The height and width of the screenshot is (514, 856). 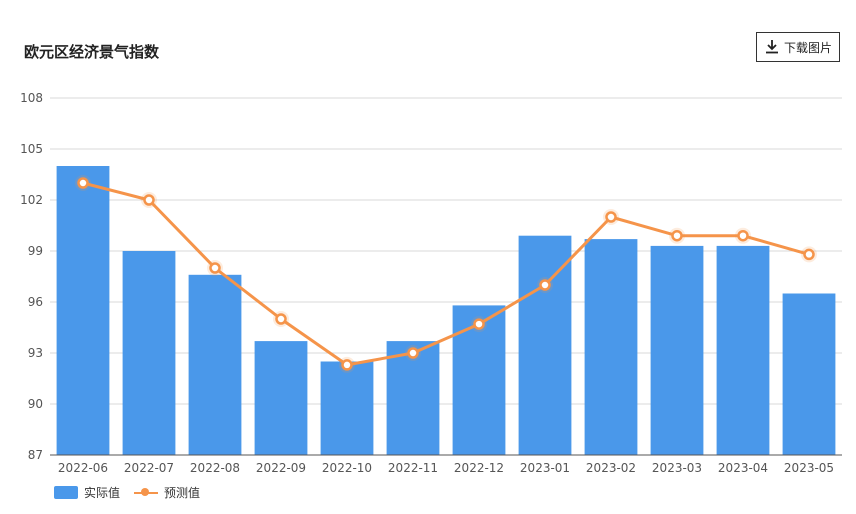 I want to click on y-tick-label: 93, so click(x=35, y=353).